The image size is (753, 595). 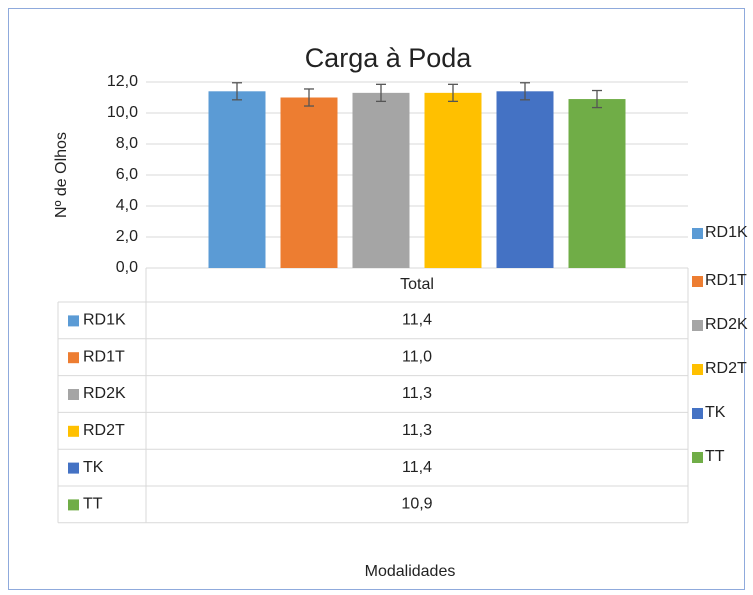 I want to click on y-axis-label: Nº de Olhos, so click(x=61, y=175).